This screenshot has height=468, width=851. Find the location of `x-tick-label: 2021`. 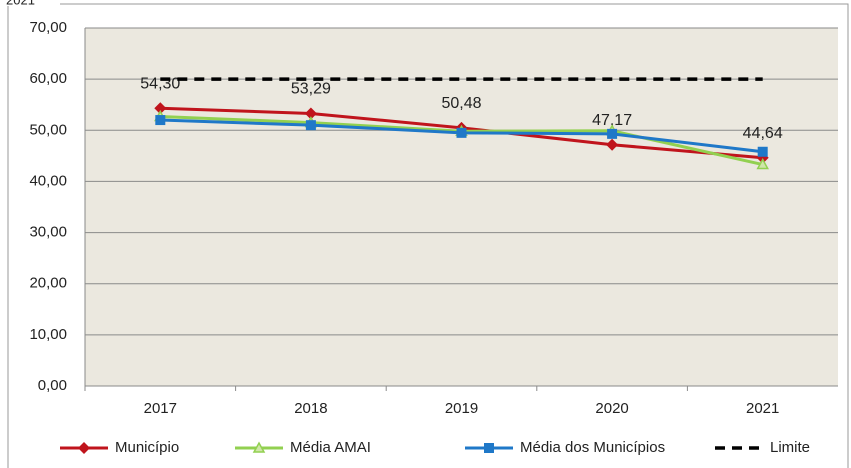

x-tick-label: 2021 is located at coordinates (762, 408).